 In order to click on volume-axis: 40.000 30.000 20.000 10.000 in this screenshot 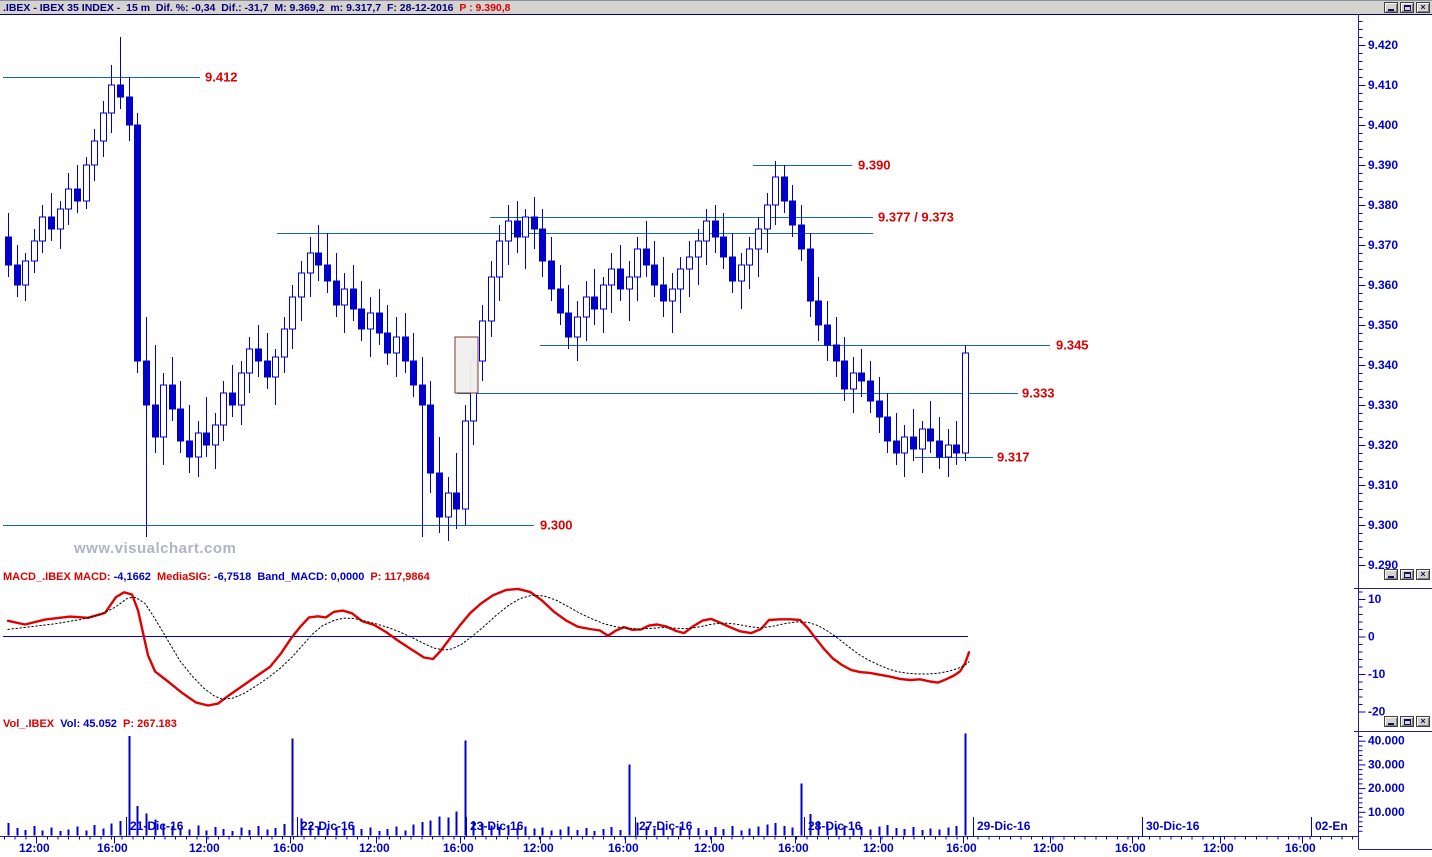, I will do `click(1382, 783)`.